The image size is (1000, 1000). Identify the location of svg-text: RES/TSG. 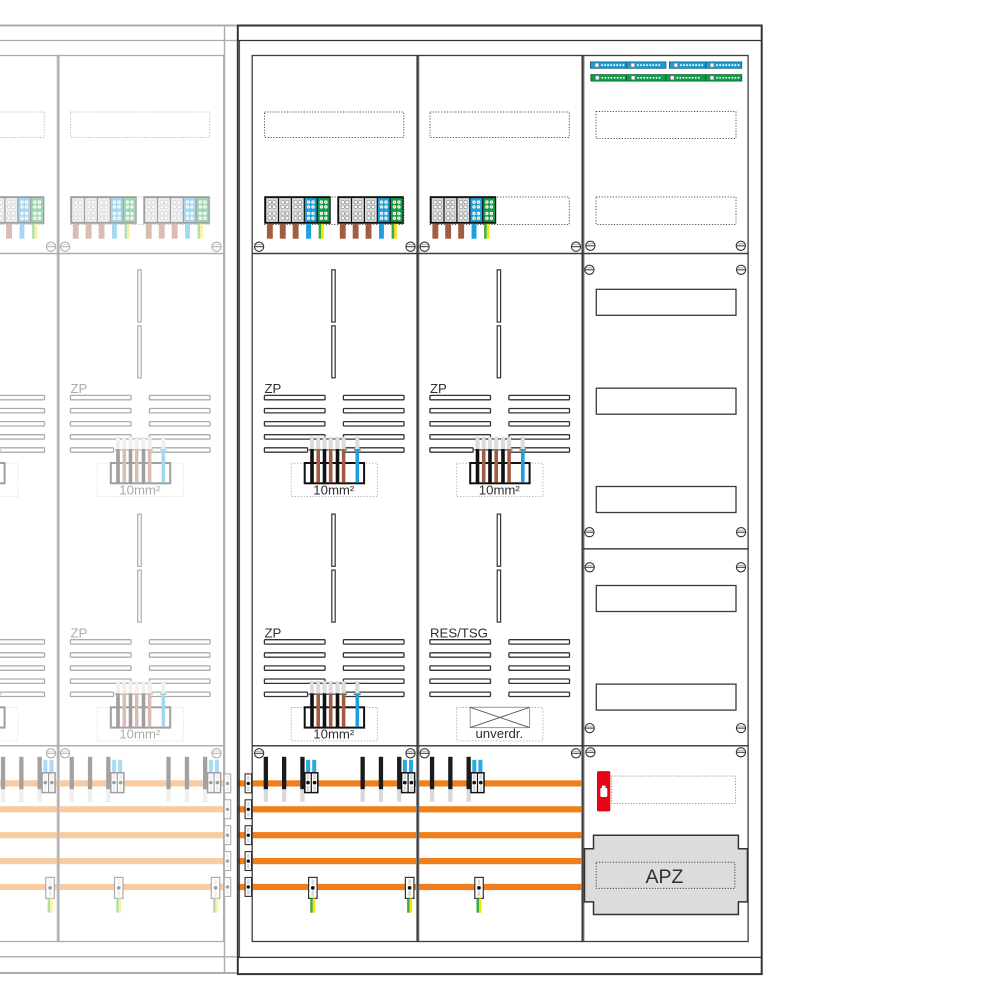
(459, 632).